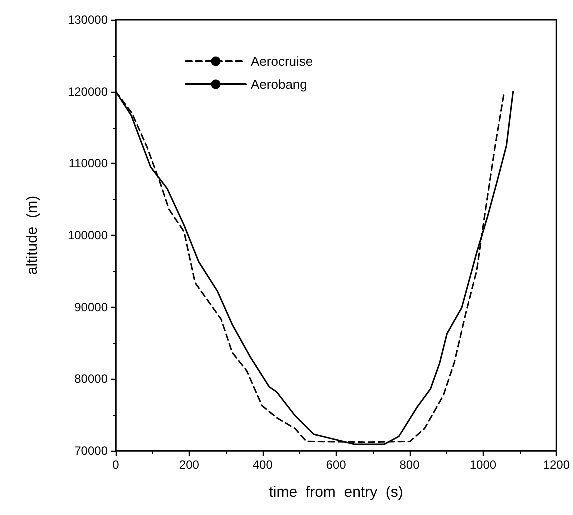 The height and width of the screenshot is (515, 573). Describe the element at coordinates (556, 465) in the screenshot. I see `x-tick-label: 1200` at that location.